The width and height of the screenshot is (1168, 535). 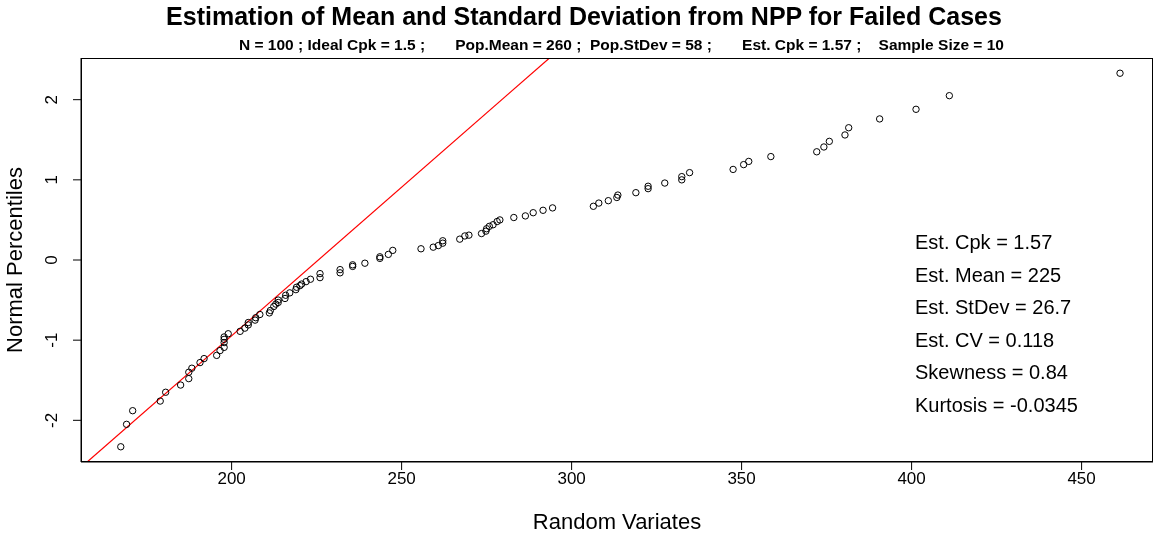 What do you see at coordinates (621, 45) in the screenshot?
I see `chart-subtitle: N = 100 ; Ideal Cpk = 1.5 ; Pop.Mean = 260 ; Pop.StDev = 58 ; Est. Cpk = 1.57 ; Sample Size = 10` at bounding box center [621, 45].